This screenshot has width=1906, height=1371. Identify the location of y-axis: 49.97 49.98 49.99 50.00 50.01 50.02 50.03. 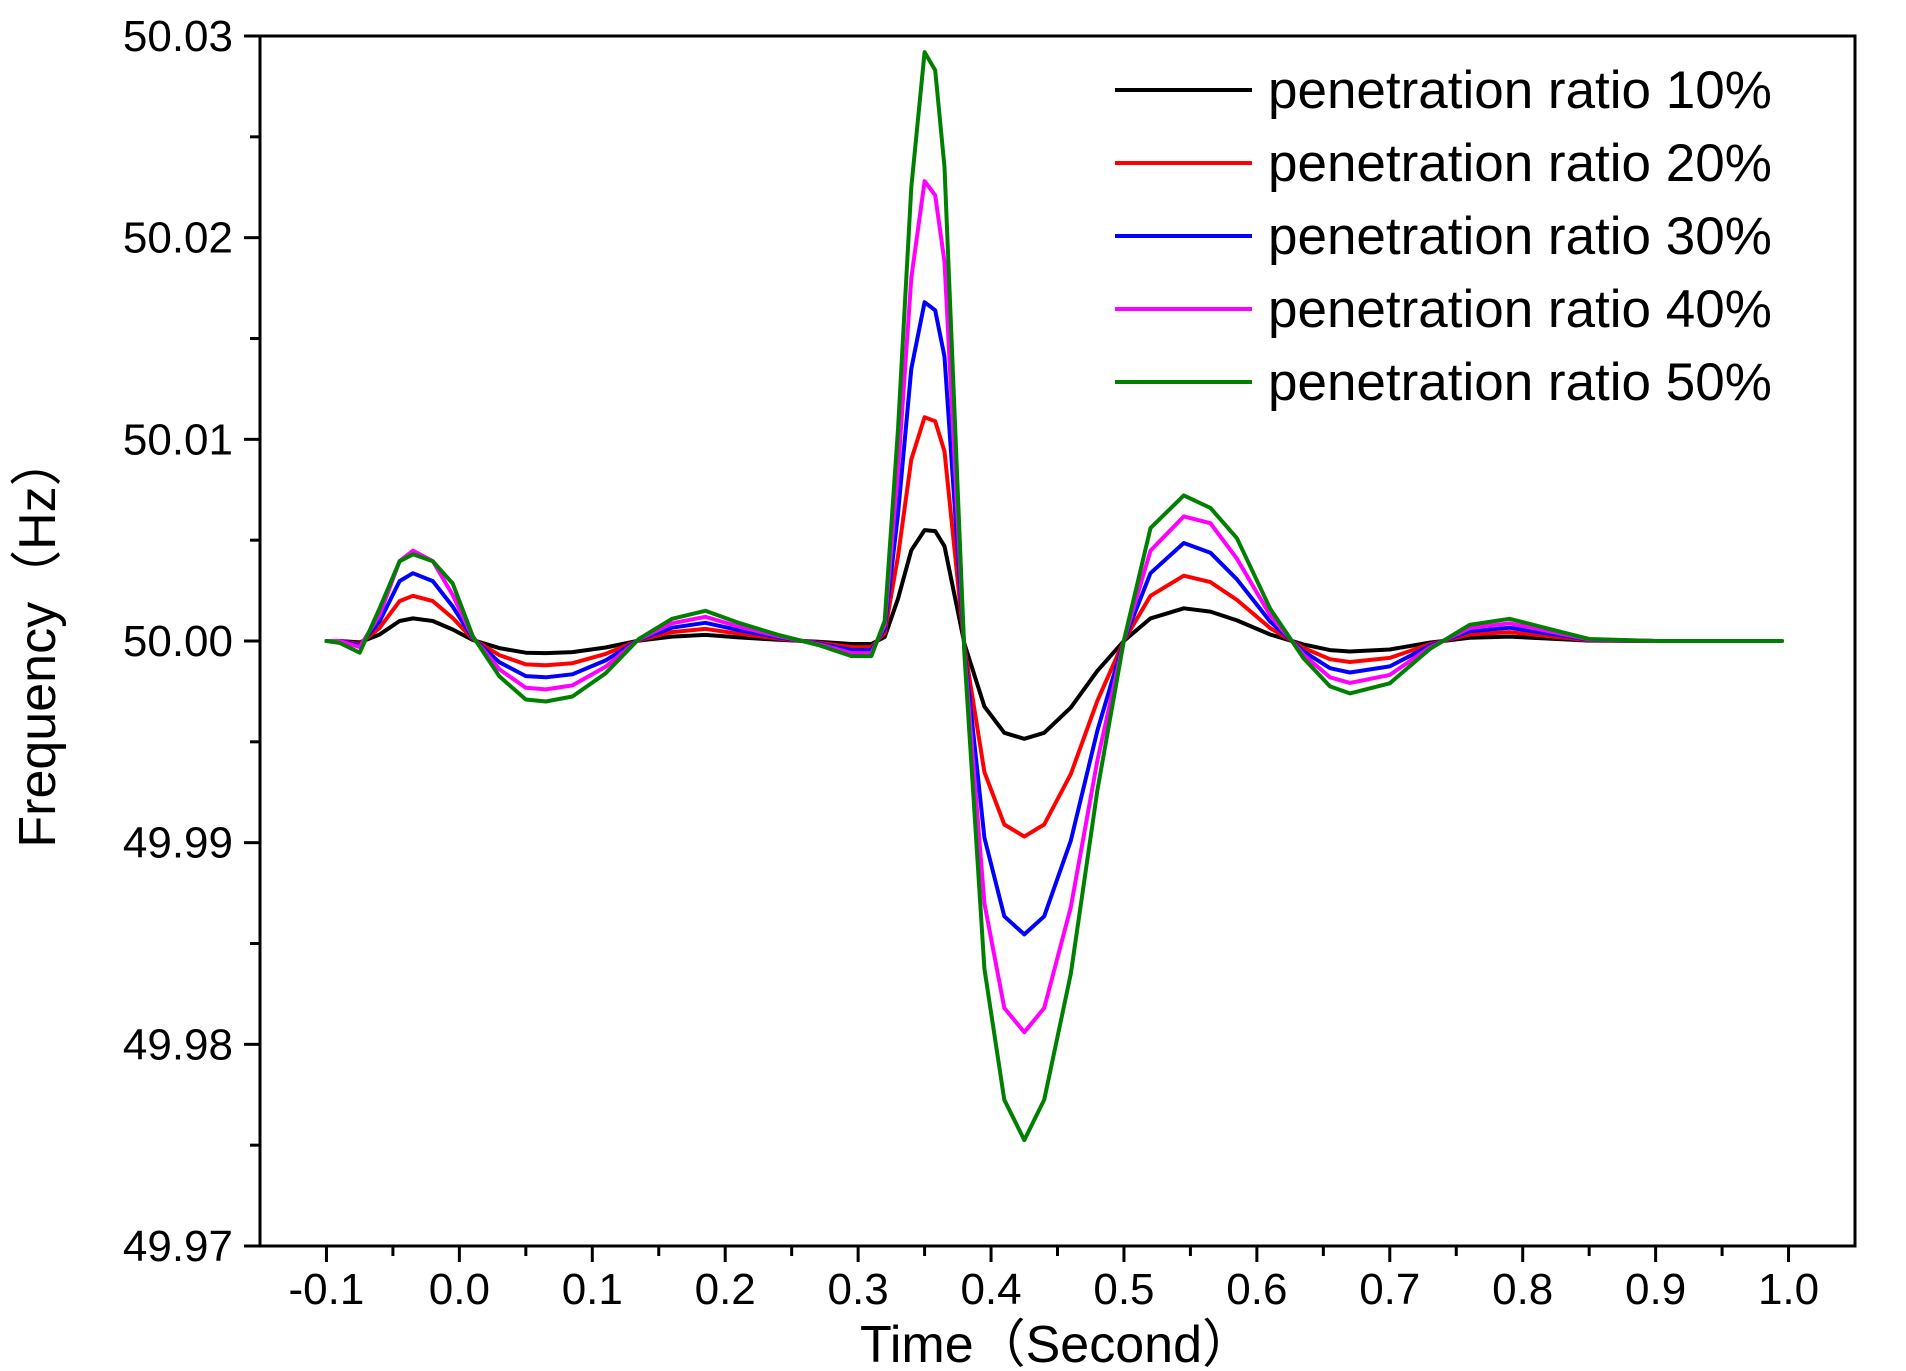
(191, 641).